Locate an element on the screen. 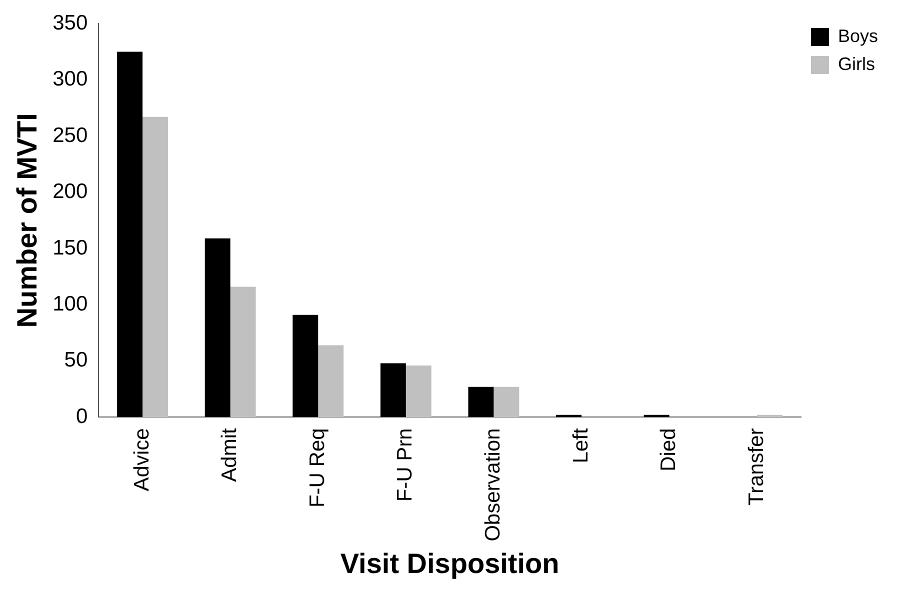 This screenshot has width=907, height=595. legend-label: Boys is located at coordinates (858, 36).